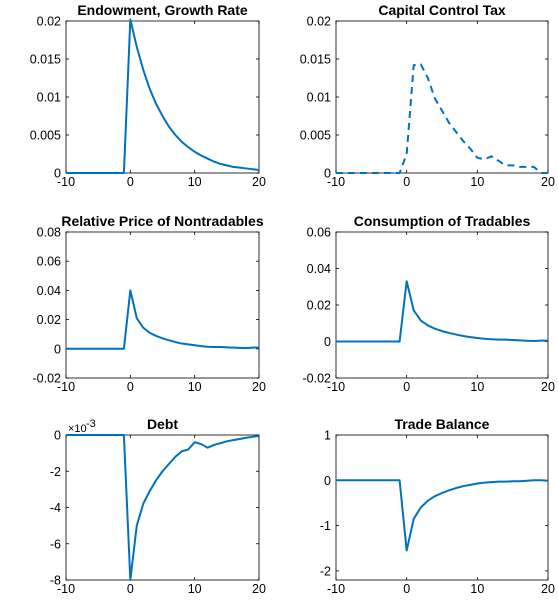 The image size is (558, 600). What do you see at coordinates (442, 221) in the screenshot?
I see `consumption-tradables-title: Consumption of Tradables` at bounding box center [442, 221].